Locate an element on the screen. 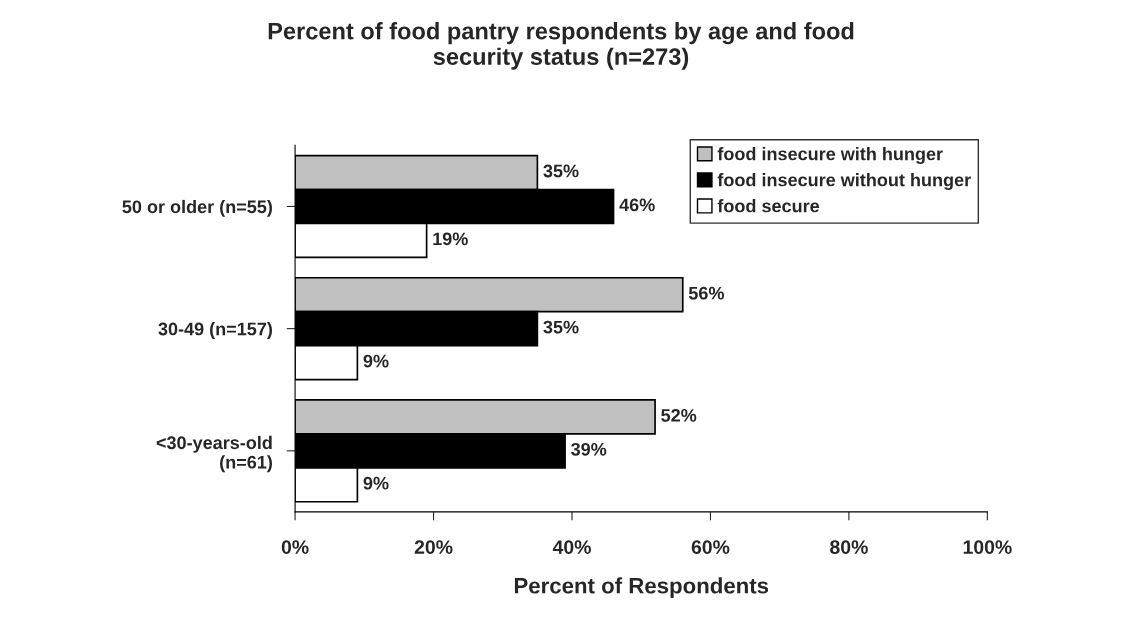 The height and width of the screenshot is (632, 1122). data-label: 19% is located at coordinates (450, 239).